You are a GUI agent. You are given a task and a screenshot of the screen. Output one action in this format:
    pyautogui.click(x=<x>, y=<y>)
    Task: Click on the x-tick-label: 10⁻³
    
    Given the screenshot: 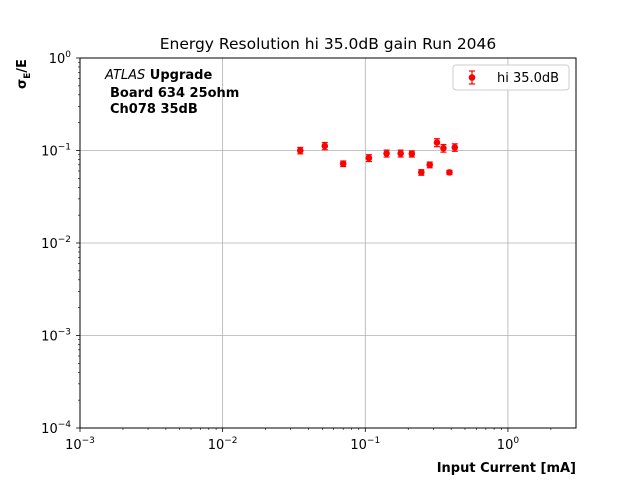 What is the action you would take?
    pyautogui.click(x=80, y=444)
    